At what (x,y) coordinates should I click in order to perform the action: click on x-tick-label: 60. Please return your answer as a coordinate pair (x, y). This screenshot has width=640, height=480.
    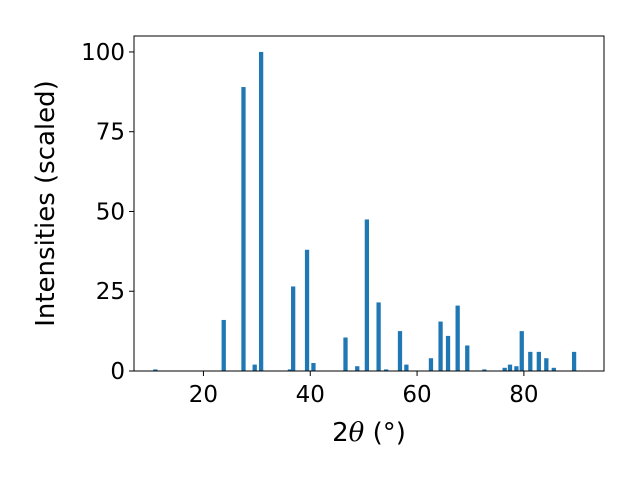
    Looking at the image, I should click on (416, 395).